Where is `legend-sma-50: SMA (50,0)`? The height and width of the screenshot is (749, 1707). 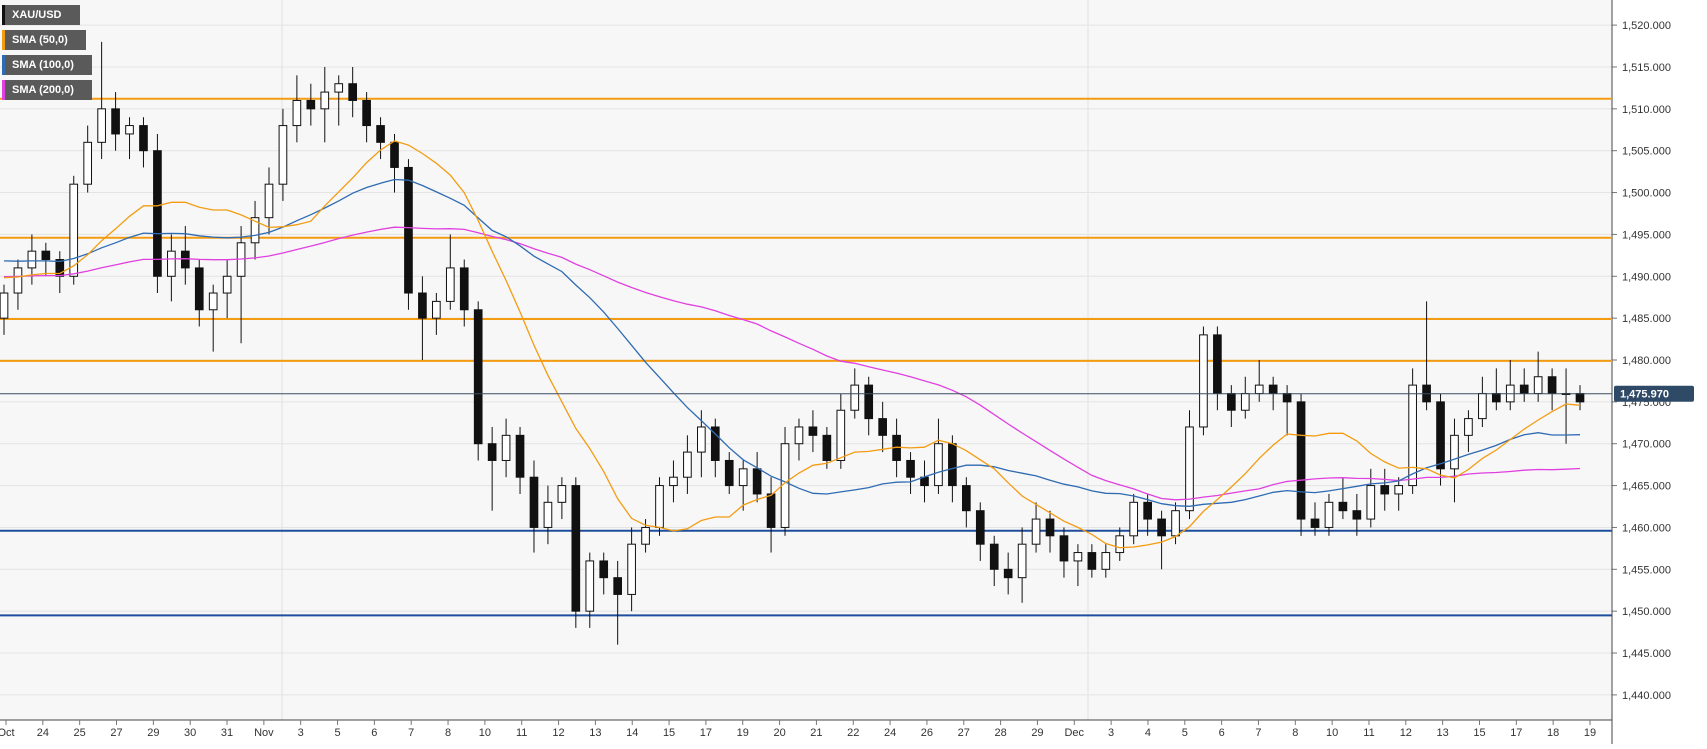
legend-sma-50: SMA (50,0) is located at coordinates (44, 40).